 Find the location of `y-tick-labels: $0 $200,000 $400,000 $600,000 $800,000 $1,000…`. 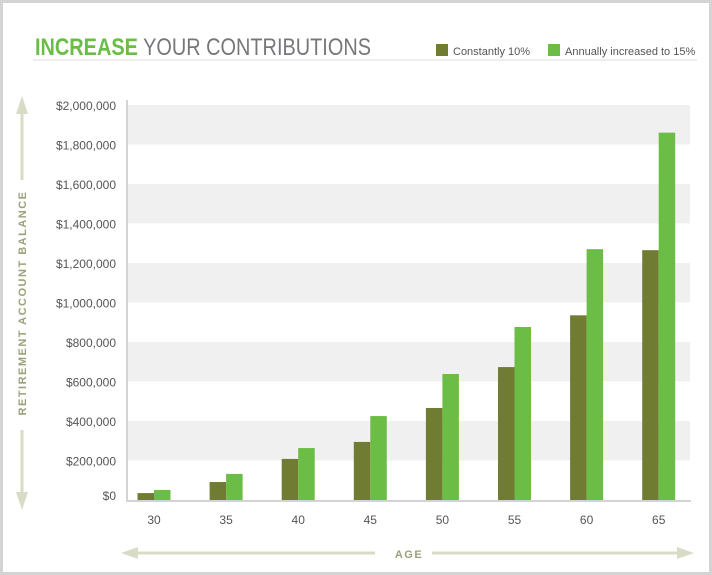

y-tick-labels: $0 $200,000 $400,000 $600,000 $800,000 $1,000… is located at coordinates (86, 301).